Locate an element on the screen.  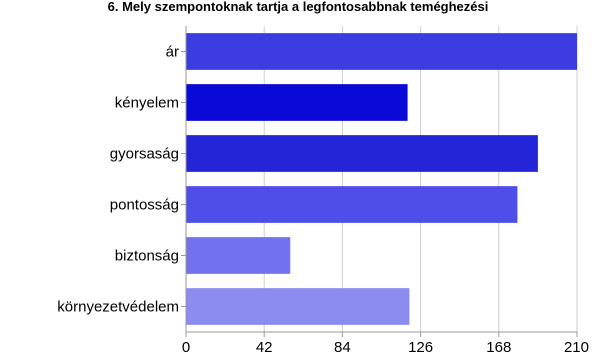
x-tick-label: 0 is located at coordinates (186, 347).